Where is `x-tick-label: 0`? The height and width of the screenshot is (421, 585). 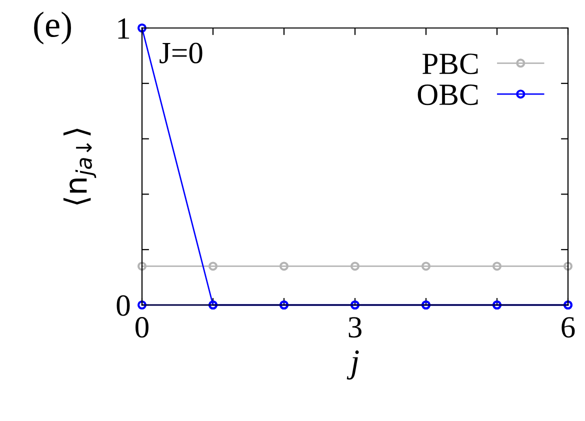 x-tick-label: 0 is located at coordinates (142, 327).